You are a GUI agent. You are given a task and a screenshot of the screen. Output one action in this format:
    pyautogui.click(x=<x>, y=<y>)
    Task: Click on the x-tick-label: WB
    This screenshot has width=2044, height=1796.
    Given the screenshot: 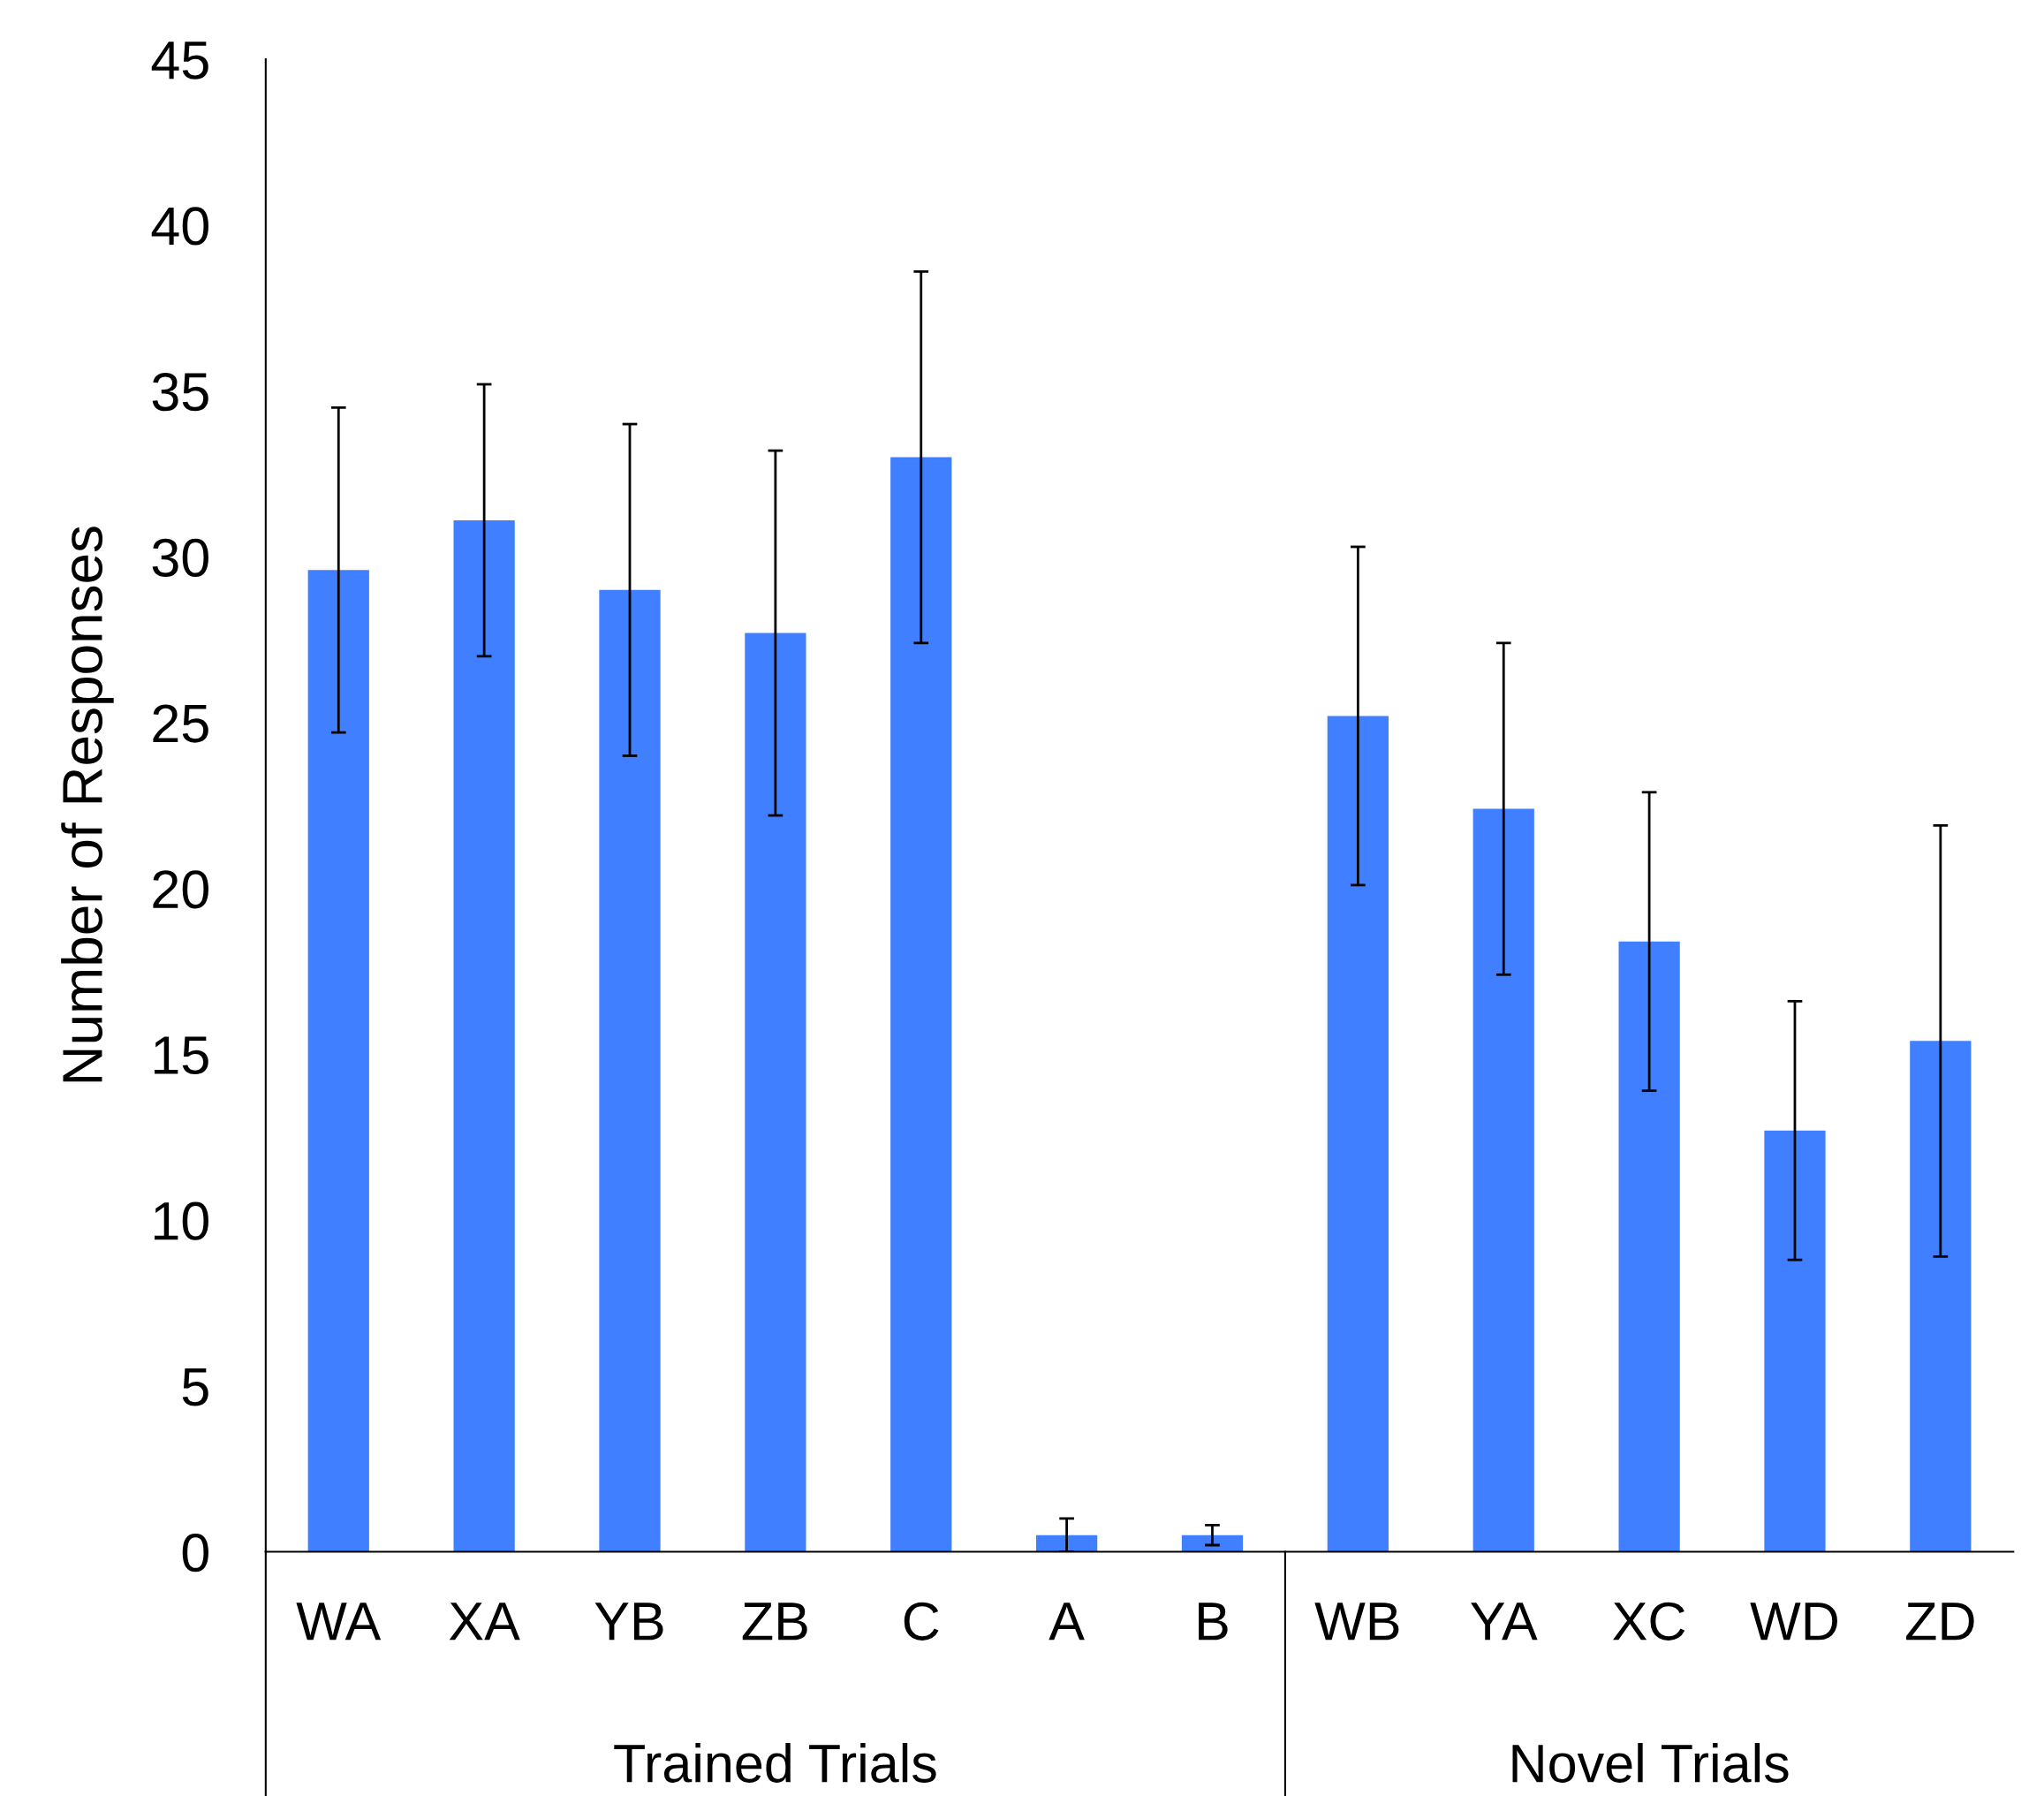 What is the action you would take?
    pyautogui.click(x=1356, y=1622)
    